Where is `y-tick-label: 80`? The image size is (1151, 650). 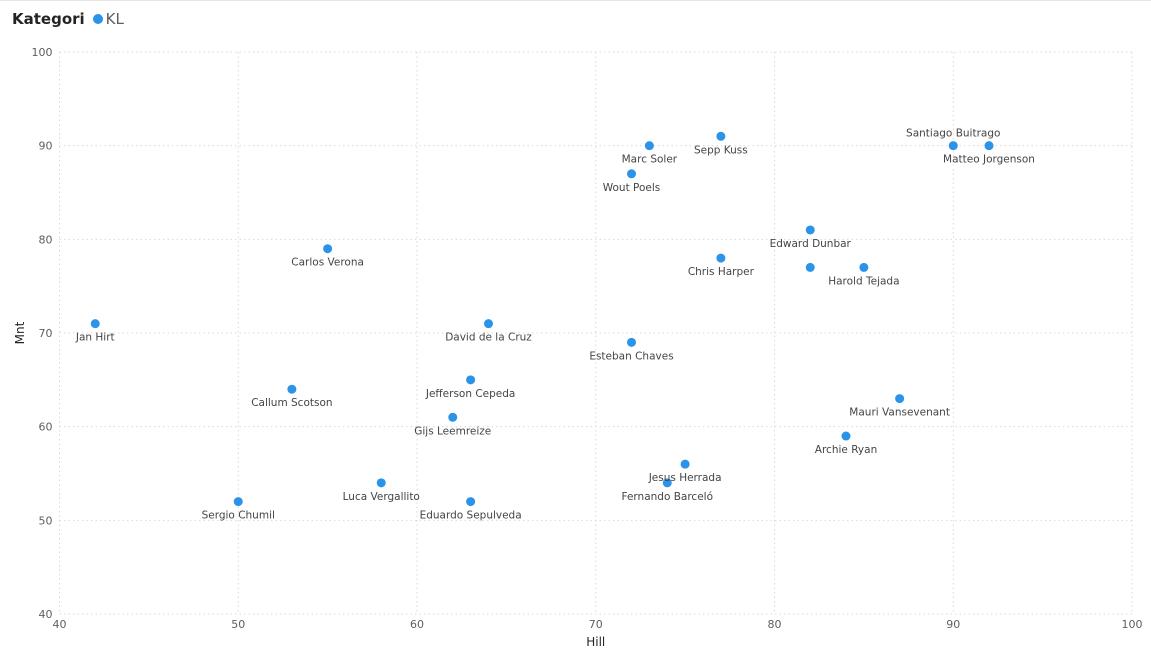
y-tick-label: 80 is located at coordinates (46, 239).